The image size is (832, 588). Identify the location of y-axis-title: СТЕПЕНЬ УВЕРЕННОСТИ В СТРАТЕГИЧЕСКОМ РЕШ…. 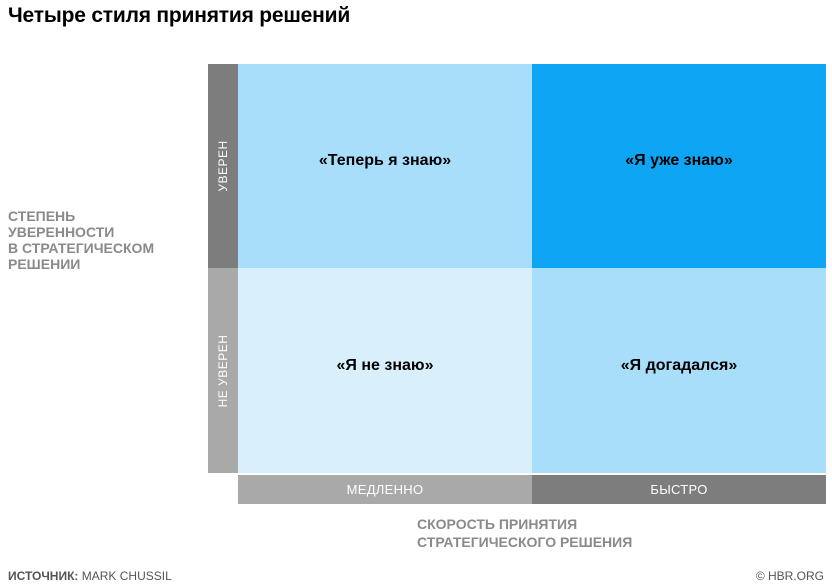
(103, 240).